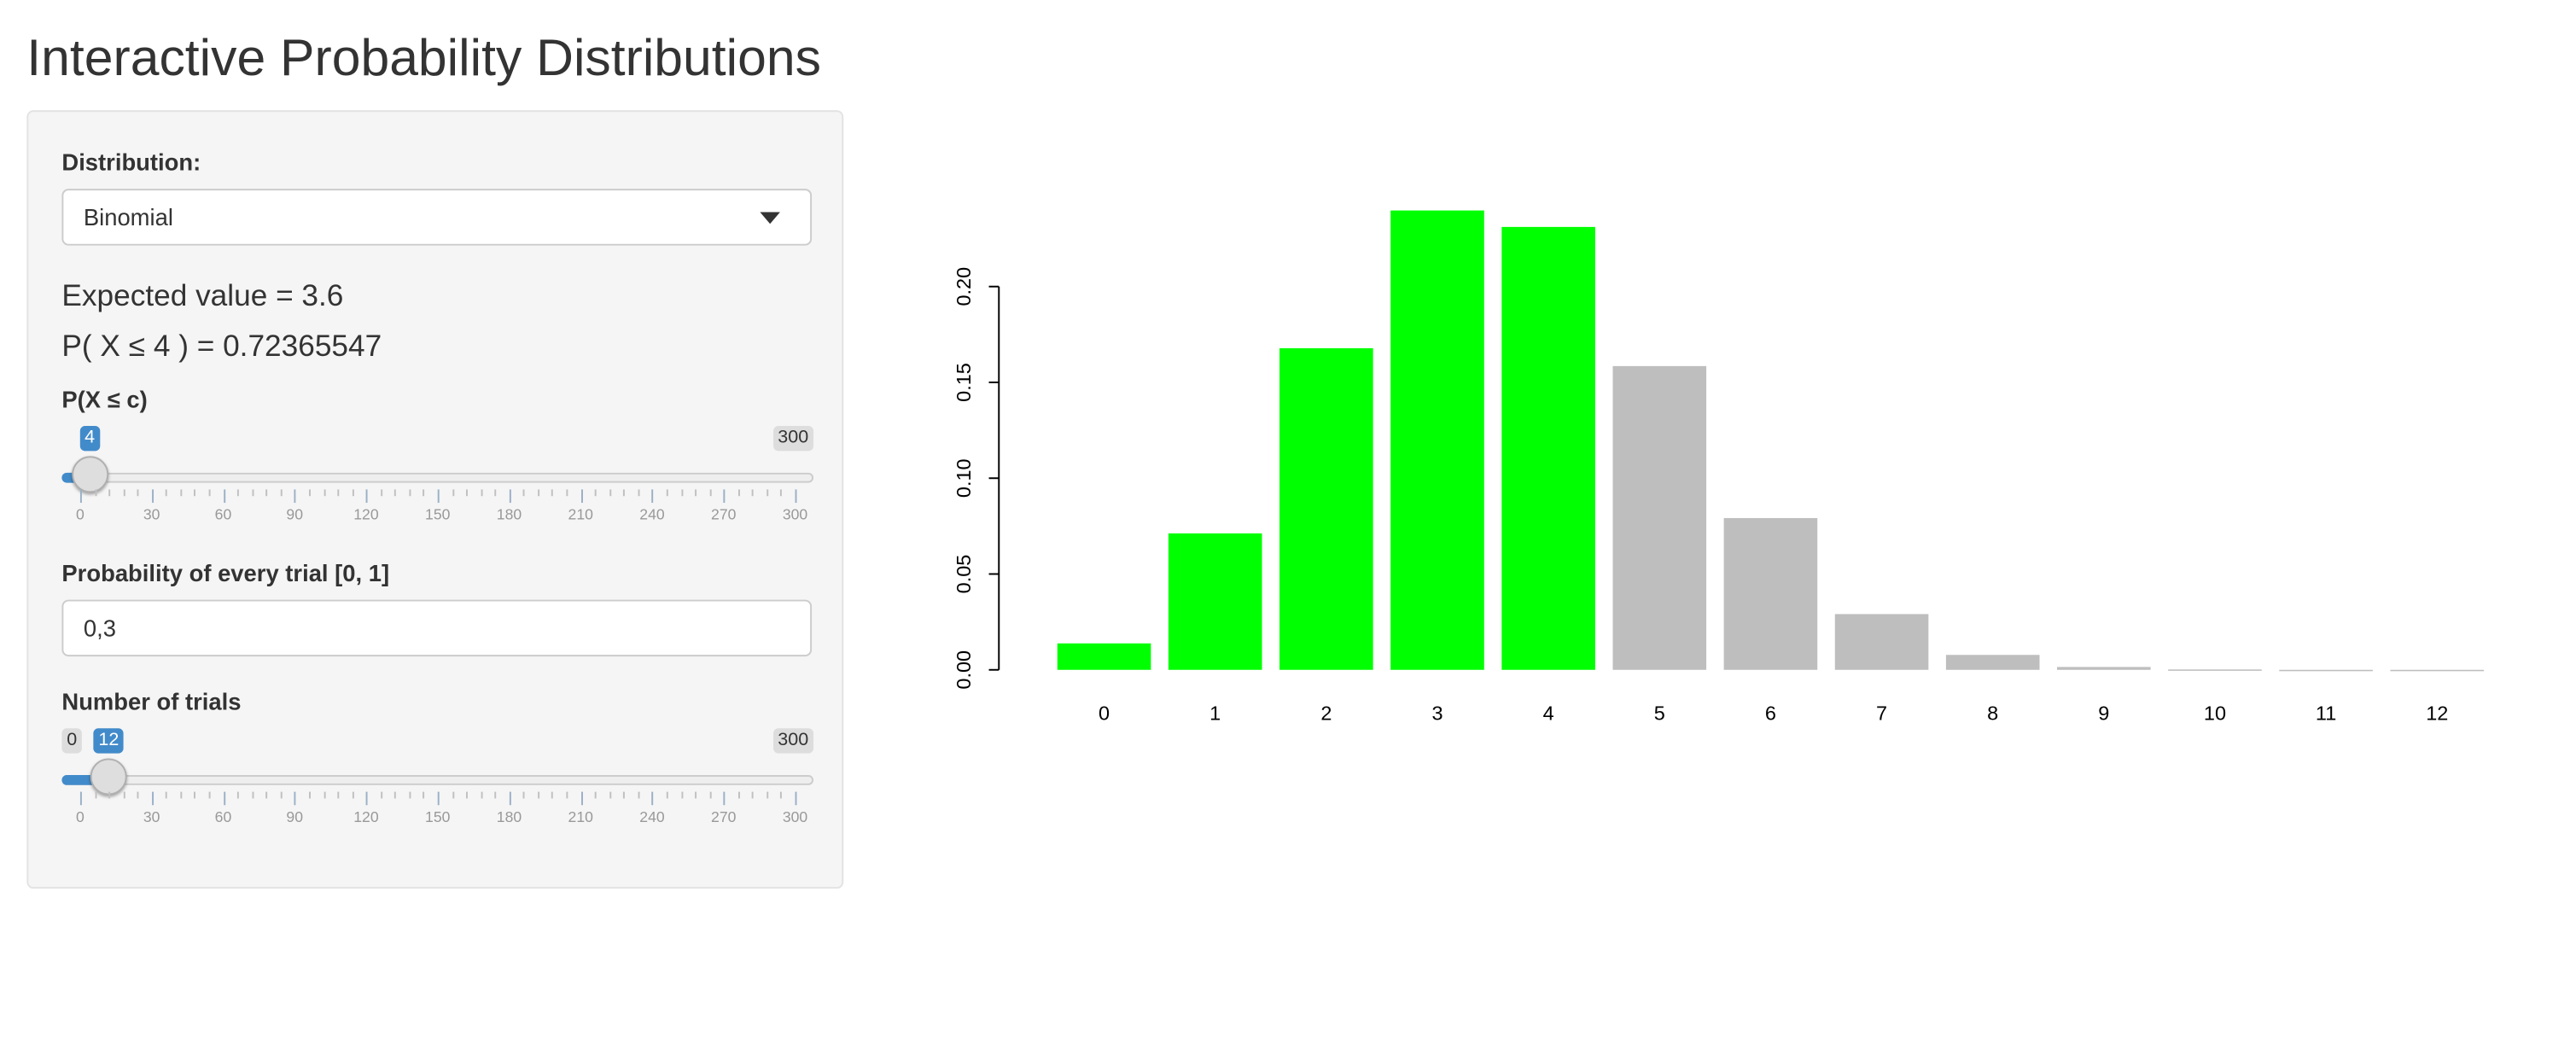 This screenshot has height=1055, width=2576. What do you see at coordinates (964, 575) in the screenshot?
I see `y-tick-label: 0.05` at bounding box center [964, 575].